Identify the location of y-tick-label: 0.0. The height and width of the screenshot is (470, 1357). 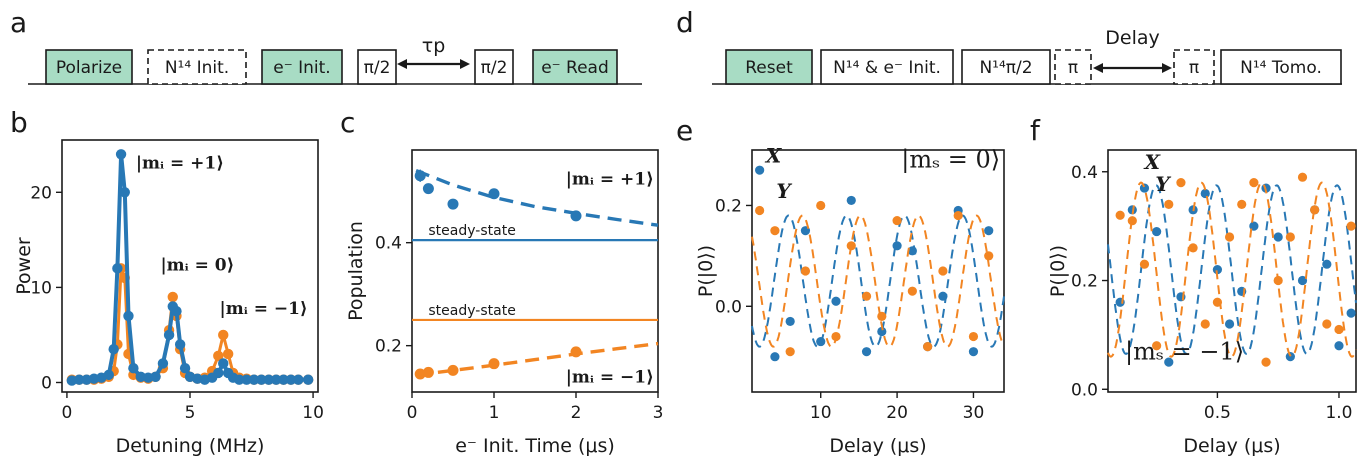
(1084, 390).